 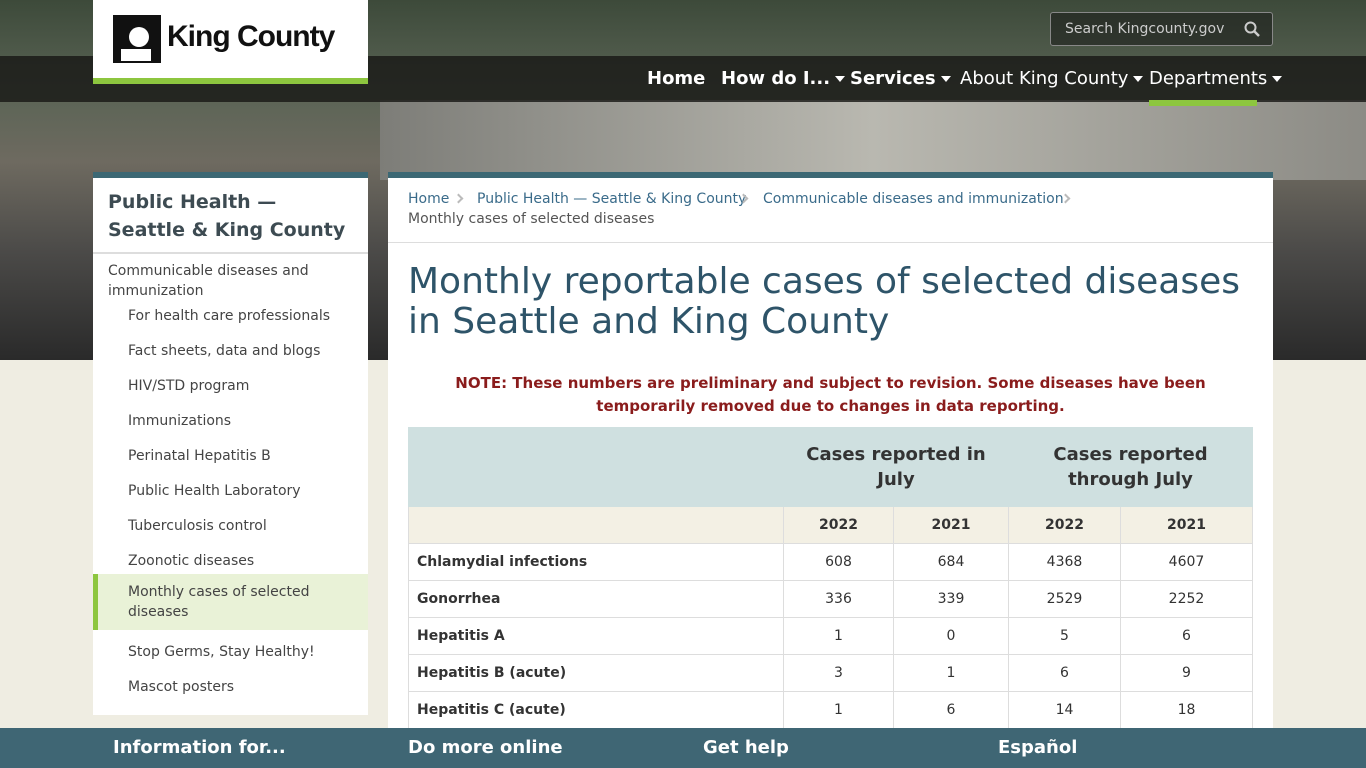 What do you see at coordinates (229, 316) in the screenshot?
I see `sidebar-link: For health care professionals` at bounding box center [229, 316].